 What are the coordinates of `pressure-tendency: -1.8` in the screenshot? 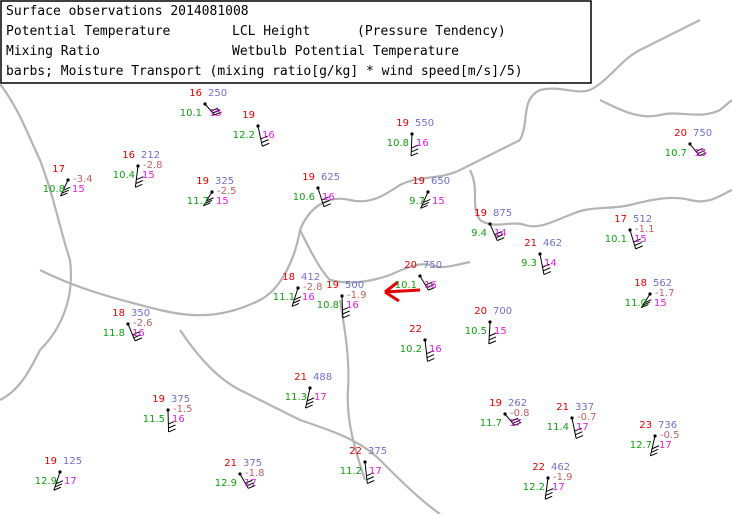 It's located at (255, 473).